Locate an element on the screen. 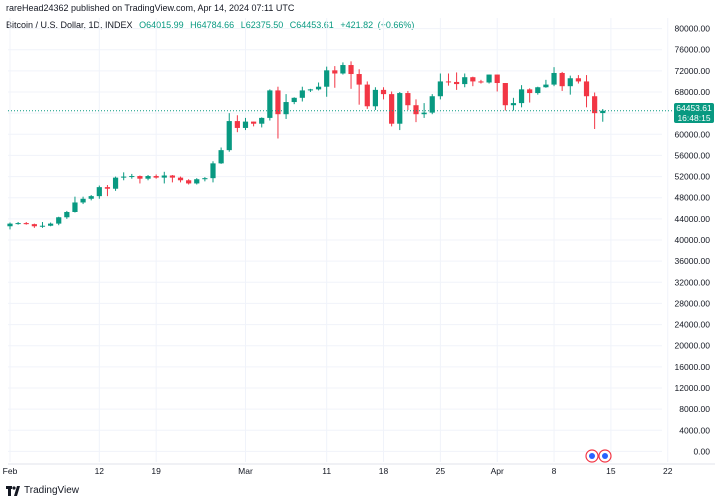 The height and width of the screenshot is (502, 720). y-tick-label: 28000.00 is located at coordinates (693, 303).